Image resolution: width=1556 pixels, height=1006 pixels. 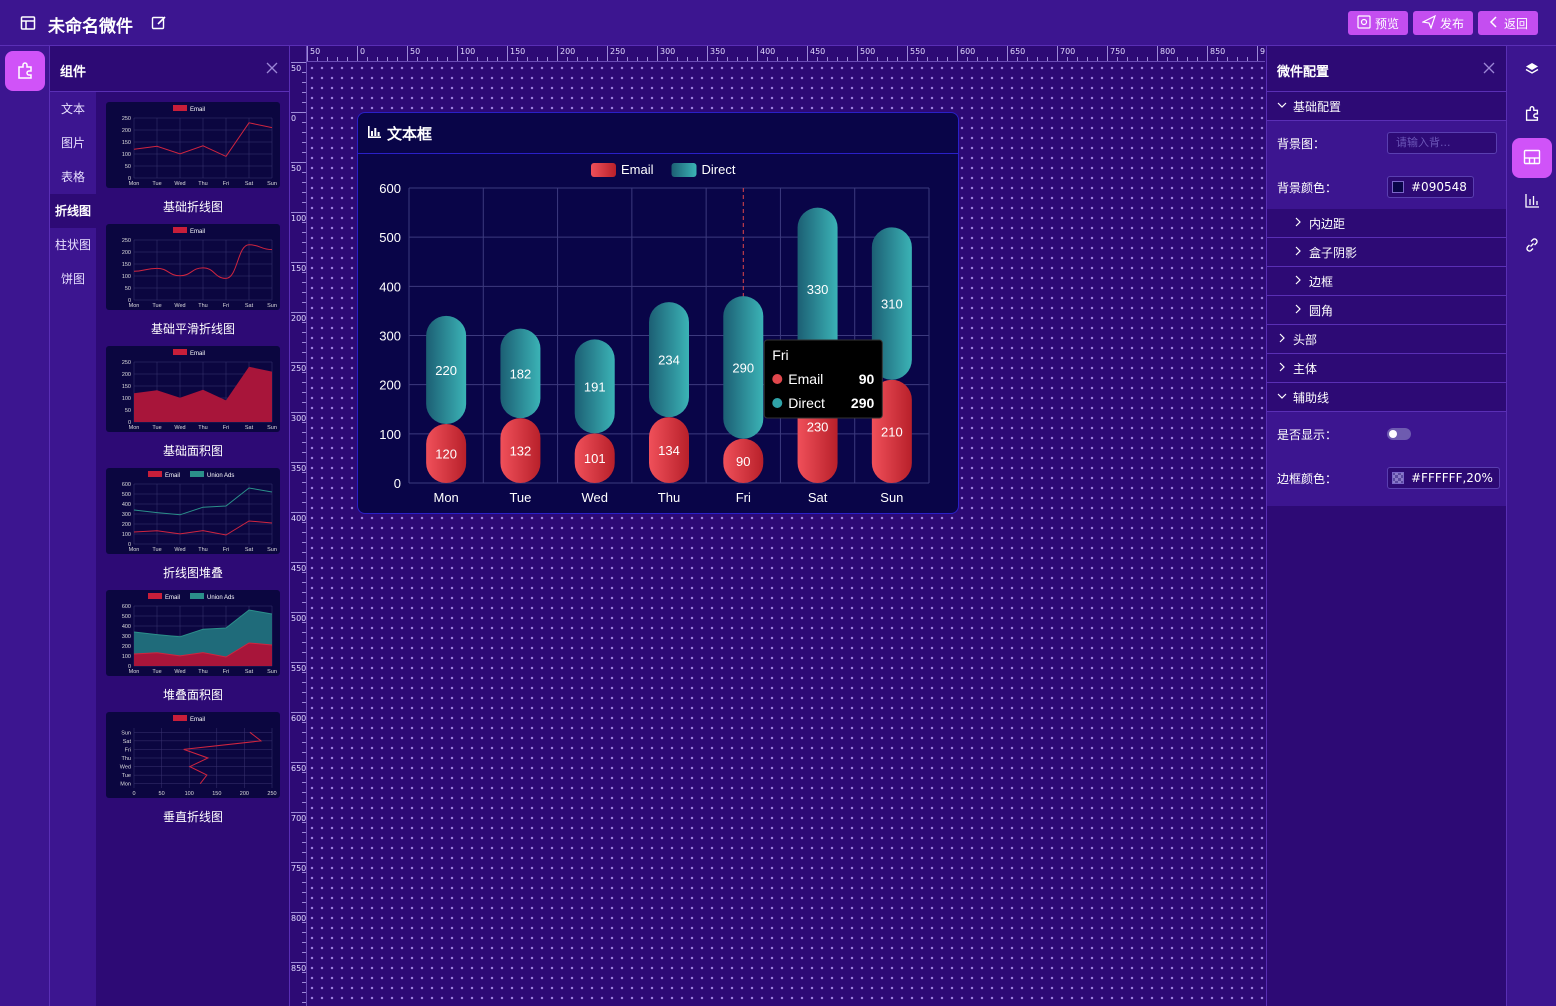 I want to click on back-button: 返回, so click(x=1508, y=23).